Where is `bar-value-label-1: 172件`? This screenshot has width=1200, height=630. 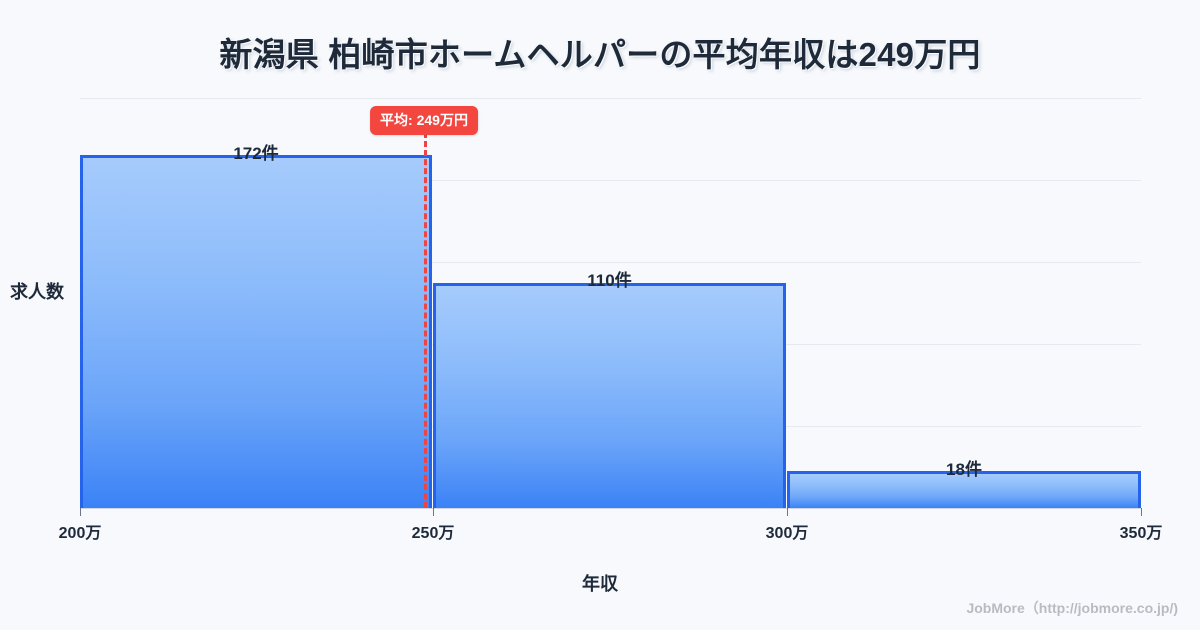 bar-value-label-1: 172件 is located at coordinates (256, 153).